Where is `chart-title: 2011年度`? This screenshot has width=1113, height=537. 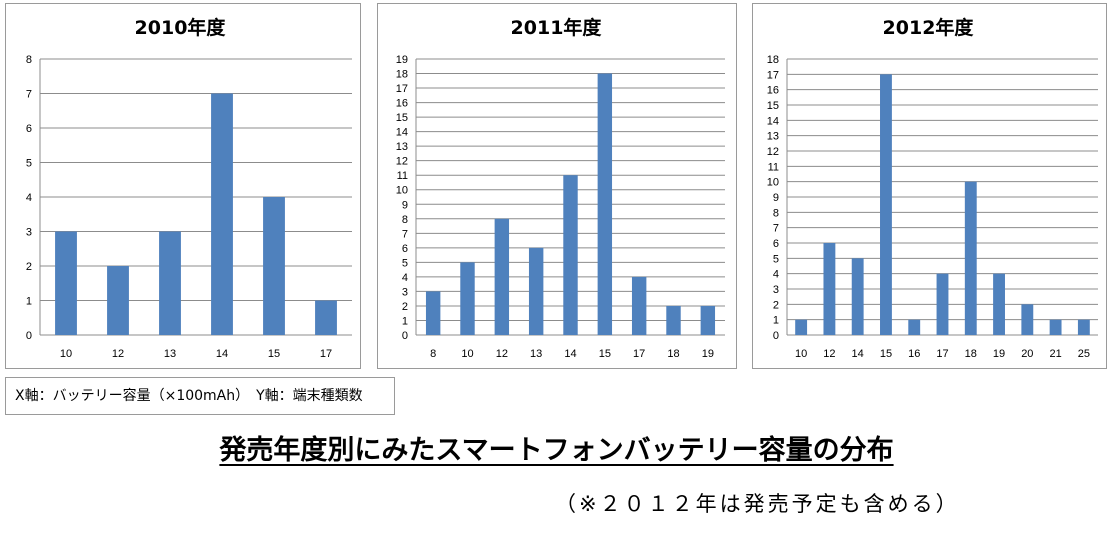
chart-title: 2011年度 is located at coordinates (557, 27).